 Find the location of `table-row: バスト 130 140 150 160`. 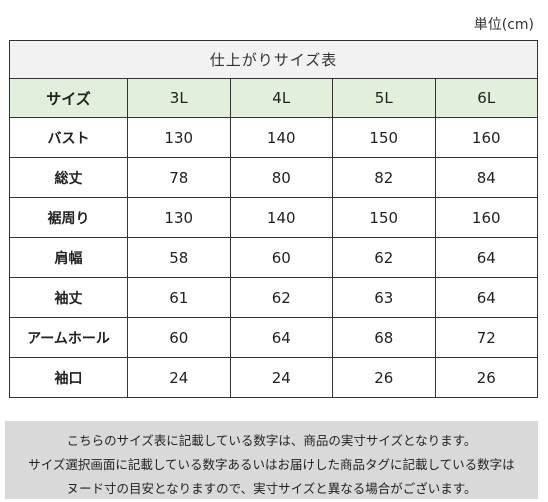

table-row: バスト 130 140 150 160 is located at coordinates (273, 137).